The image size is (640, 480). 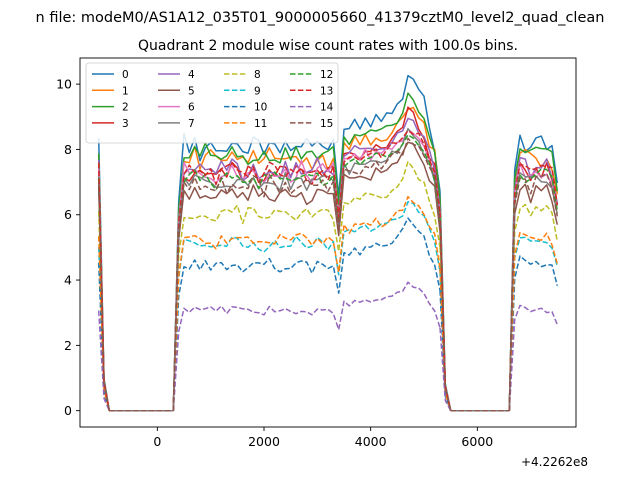 I want to click on x-tick-label: 4000, so click(x=371, y=441).